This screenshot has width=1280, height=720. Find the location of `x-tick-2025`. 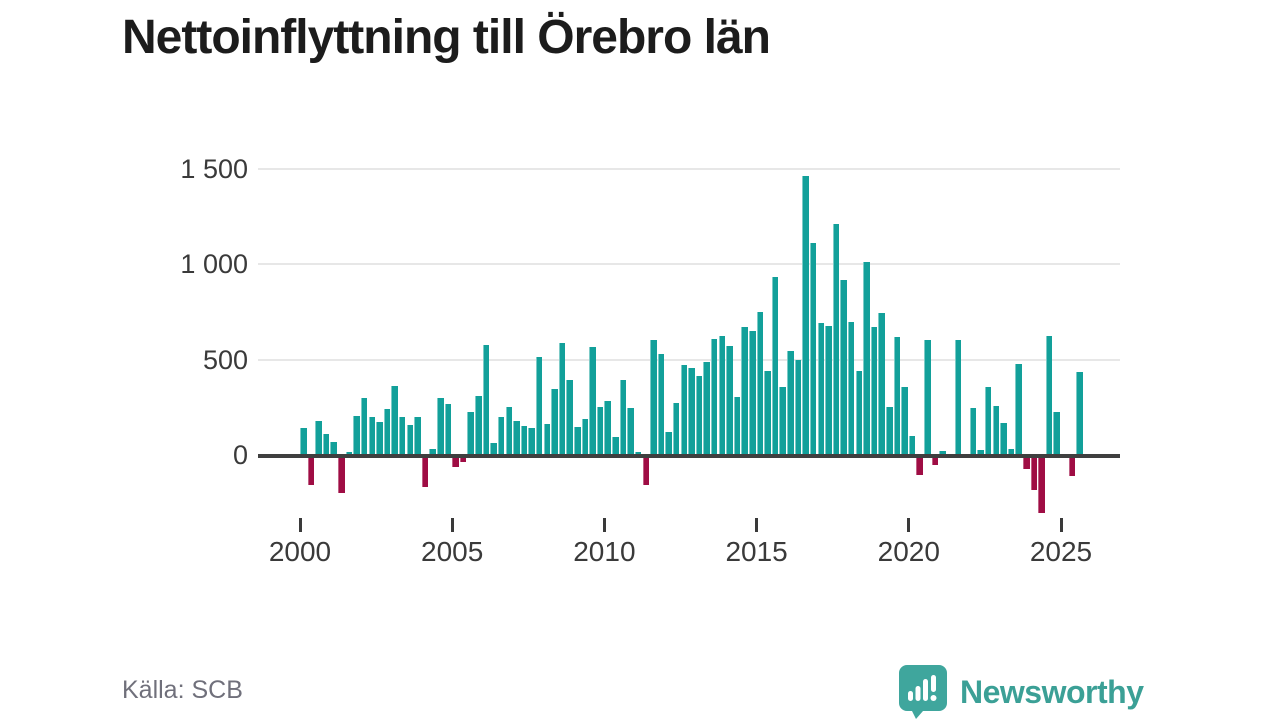

x-tick-2025 is located at coordinates (1061, 525).